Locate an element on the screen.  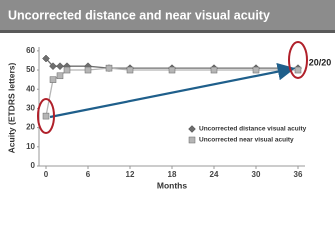
header-bar is located at coordinates (167, 15).